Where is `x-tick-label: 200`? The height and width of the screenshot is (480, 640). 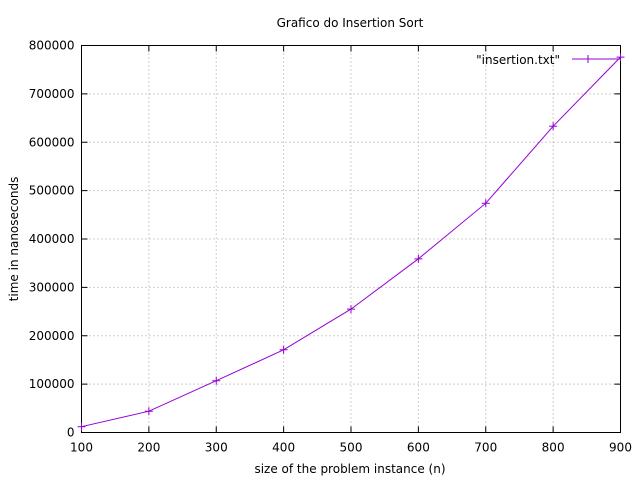 x-tick-label: 200 is located at coordinates (148, 448).